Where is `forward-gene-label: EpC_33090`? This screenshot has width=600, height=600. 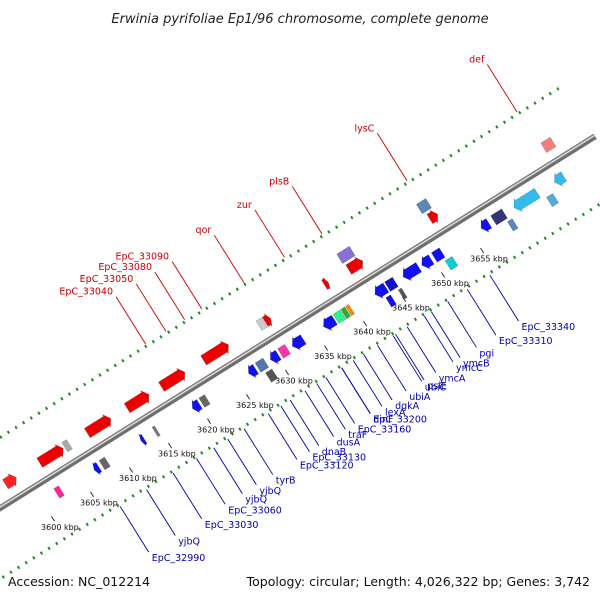 forward-gene-label: EpC_33090 is located at coordinates (142, 257).